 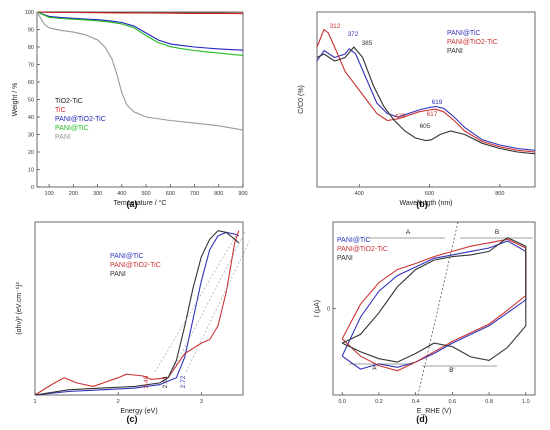 I want to click on y-tick-label: 90, so click(x=31, y=31).